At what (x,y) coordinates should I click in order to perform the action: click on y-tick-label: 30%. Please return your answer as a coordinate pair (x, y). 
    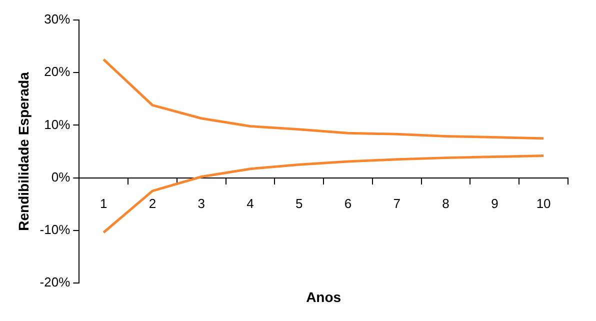
    Looking at the image, I should click on (57, 19).